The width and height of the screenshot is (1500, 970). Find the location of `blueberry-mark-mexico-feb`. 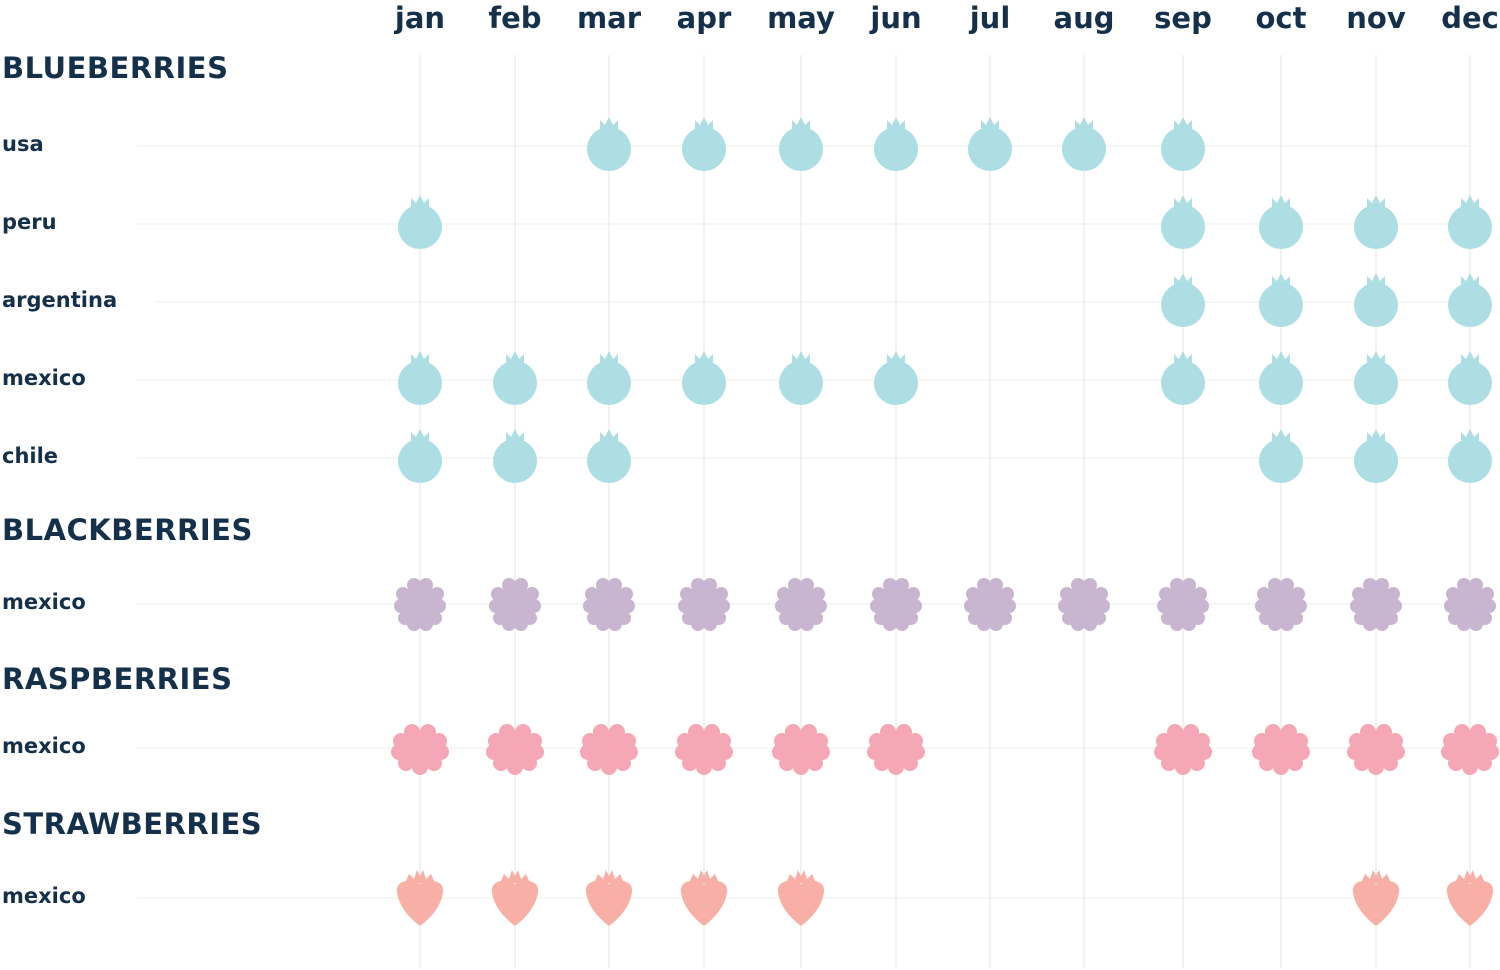

blueberry-mark-mexico-feb is located at coordinates (515, 378).